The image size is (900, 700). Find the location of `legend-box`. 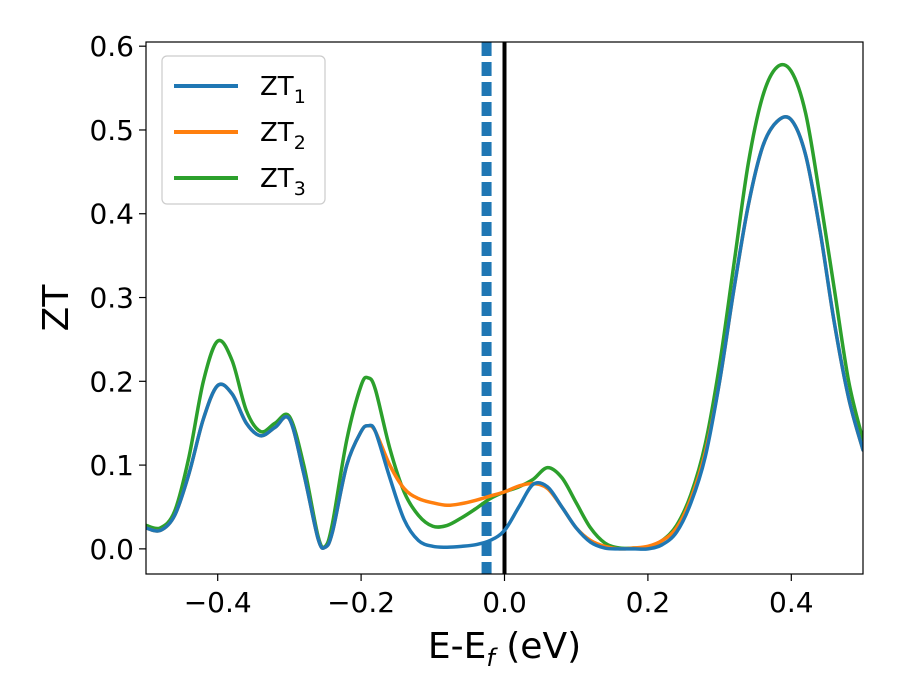

legend-box is located at coordinates (243, 130).